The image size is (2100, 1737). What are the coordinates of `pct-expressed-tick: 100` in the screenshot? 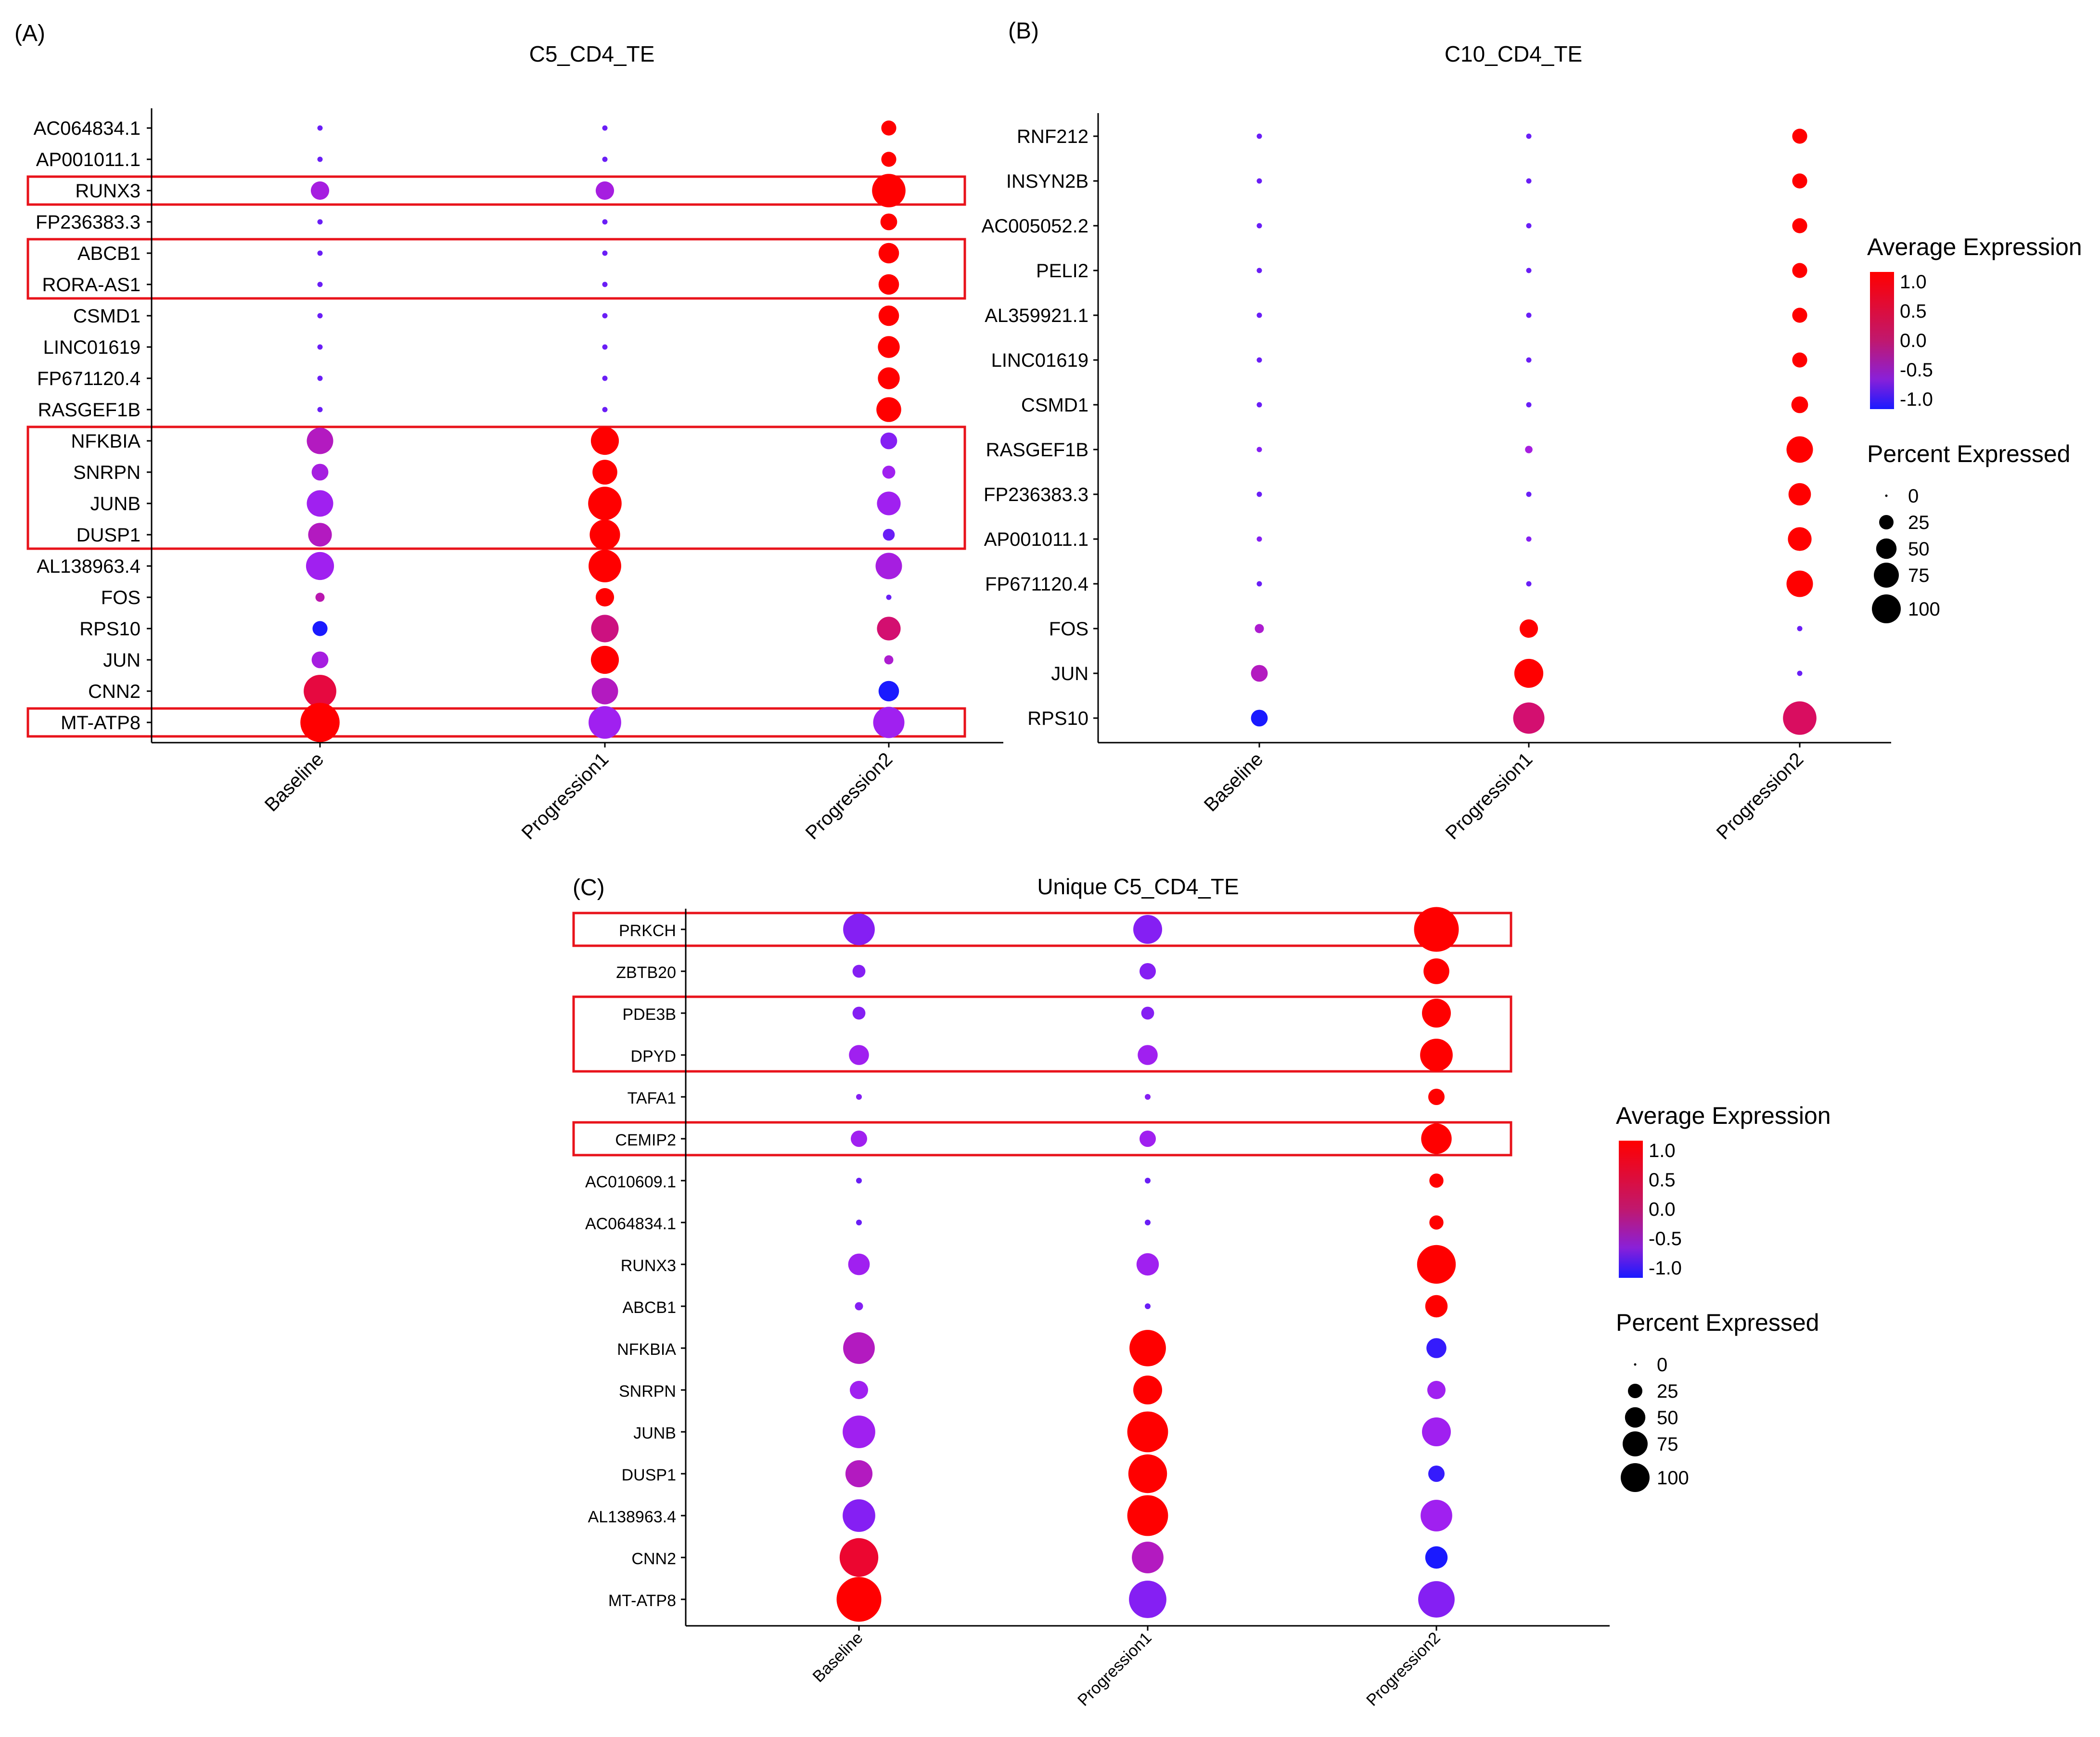 It's located at (1924, 609).